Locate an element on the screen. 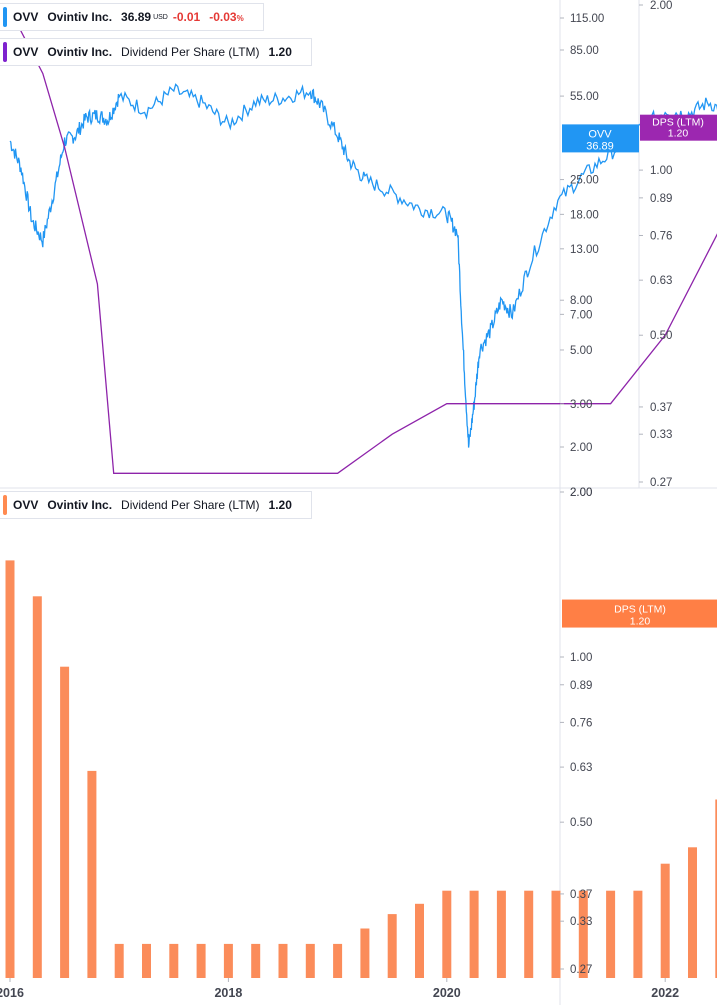 This screenshot has width=717, height=1005. price-badge is located at coordinates (600, 138).